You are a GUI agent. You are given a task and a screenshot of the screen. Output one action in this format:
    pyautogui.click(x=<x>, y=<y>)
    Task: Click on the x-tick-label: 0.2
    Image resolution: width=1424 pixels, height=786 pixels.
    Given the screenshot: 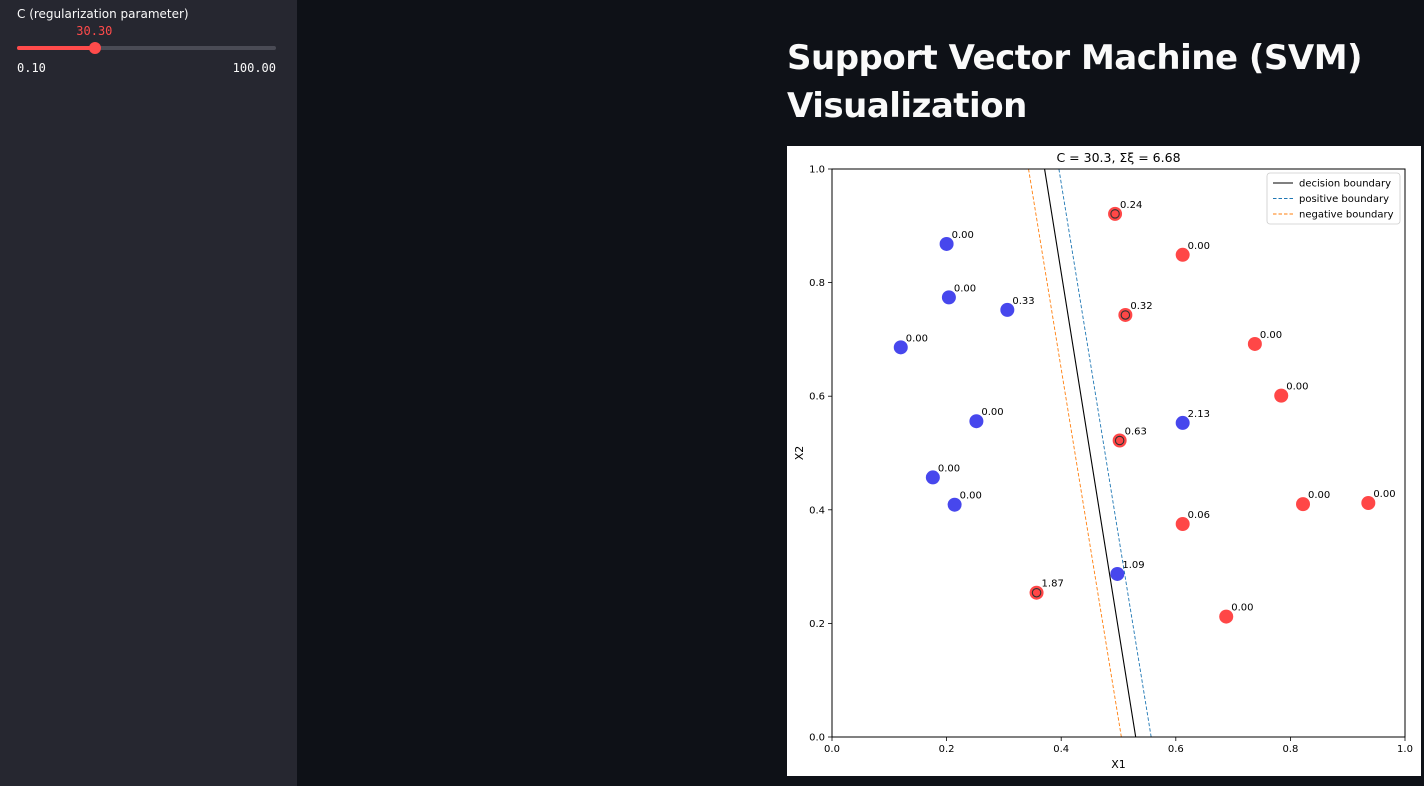 What is the action you would take?
    pyautogui.click(x=947, y=749)
    